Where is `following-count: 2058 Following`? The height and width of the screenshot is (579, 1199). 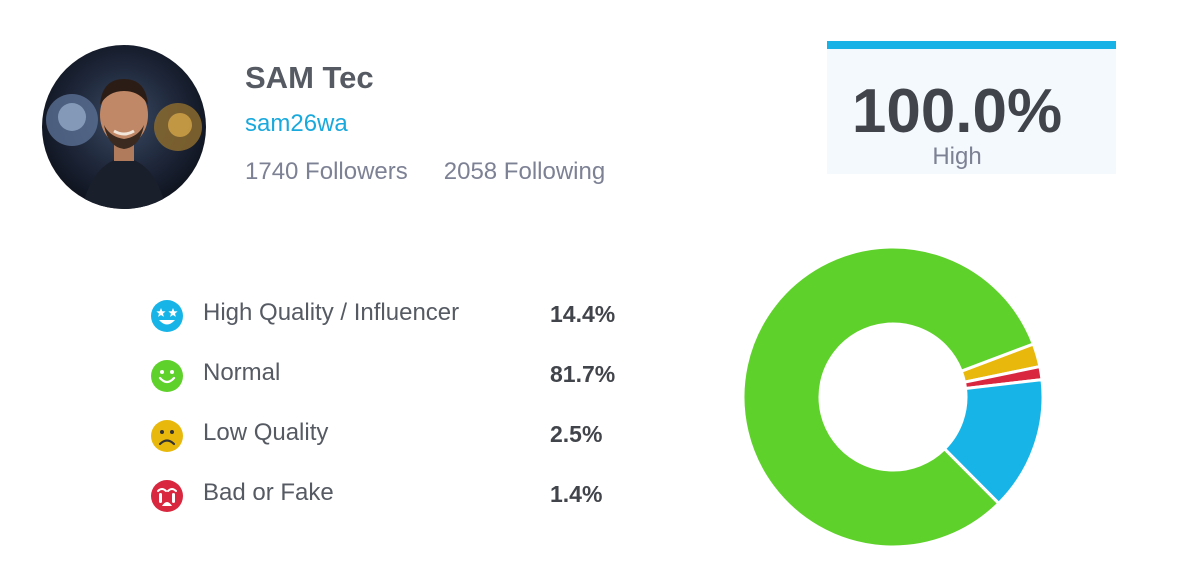
following-count: 2058 Following is located at coordinates (524, 171).